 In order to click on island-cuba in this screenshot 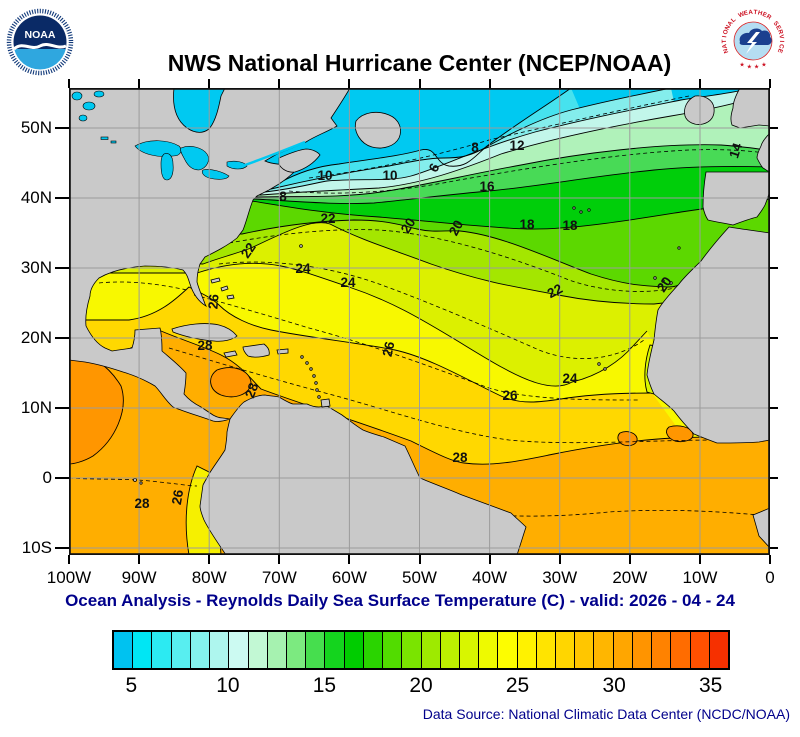, I will do `click(204, 332)`.